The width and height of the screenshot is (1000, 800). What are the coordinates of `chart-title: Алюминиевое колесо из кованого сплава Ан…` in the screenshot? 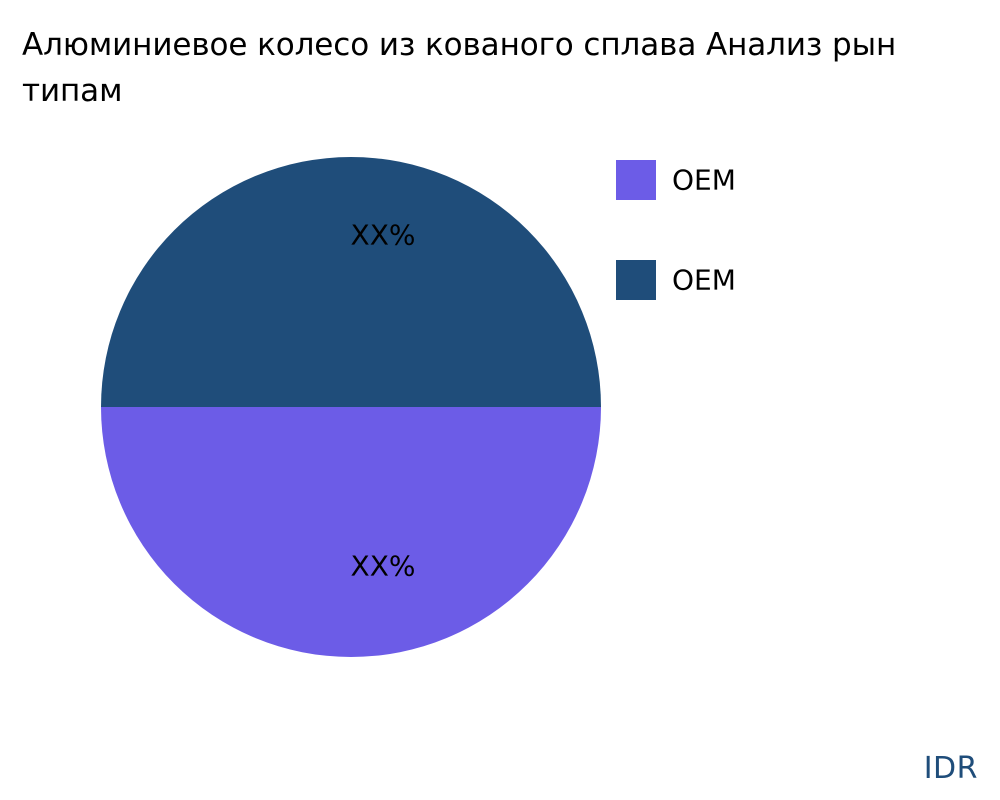 It's located at (511, 68).